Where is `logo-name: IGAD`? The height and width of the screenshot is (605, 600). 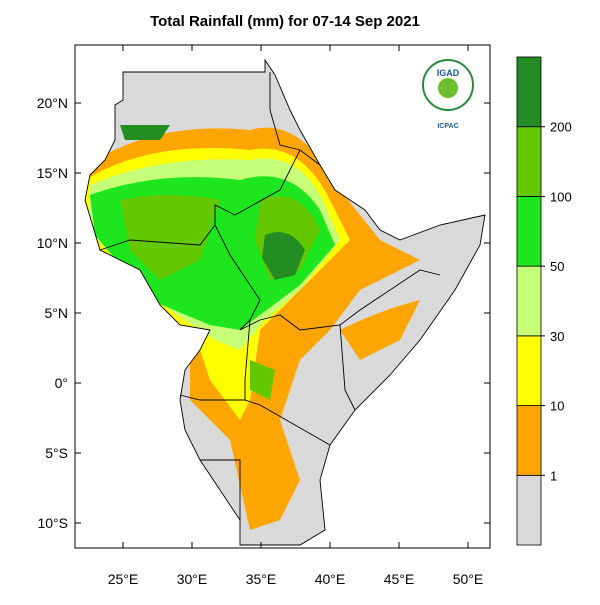
logo-name: IGAD is located at coordinates (448, 73).